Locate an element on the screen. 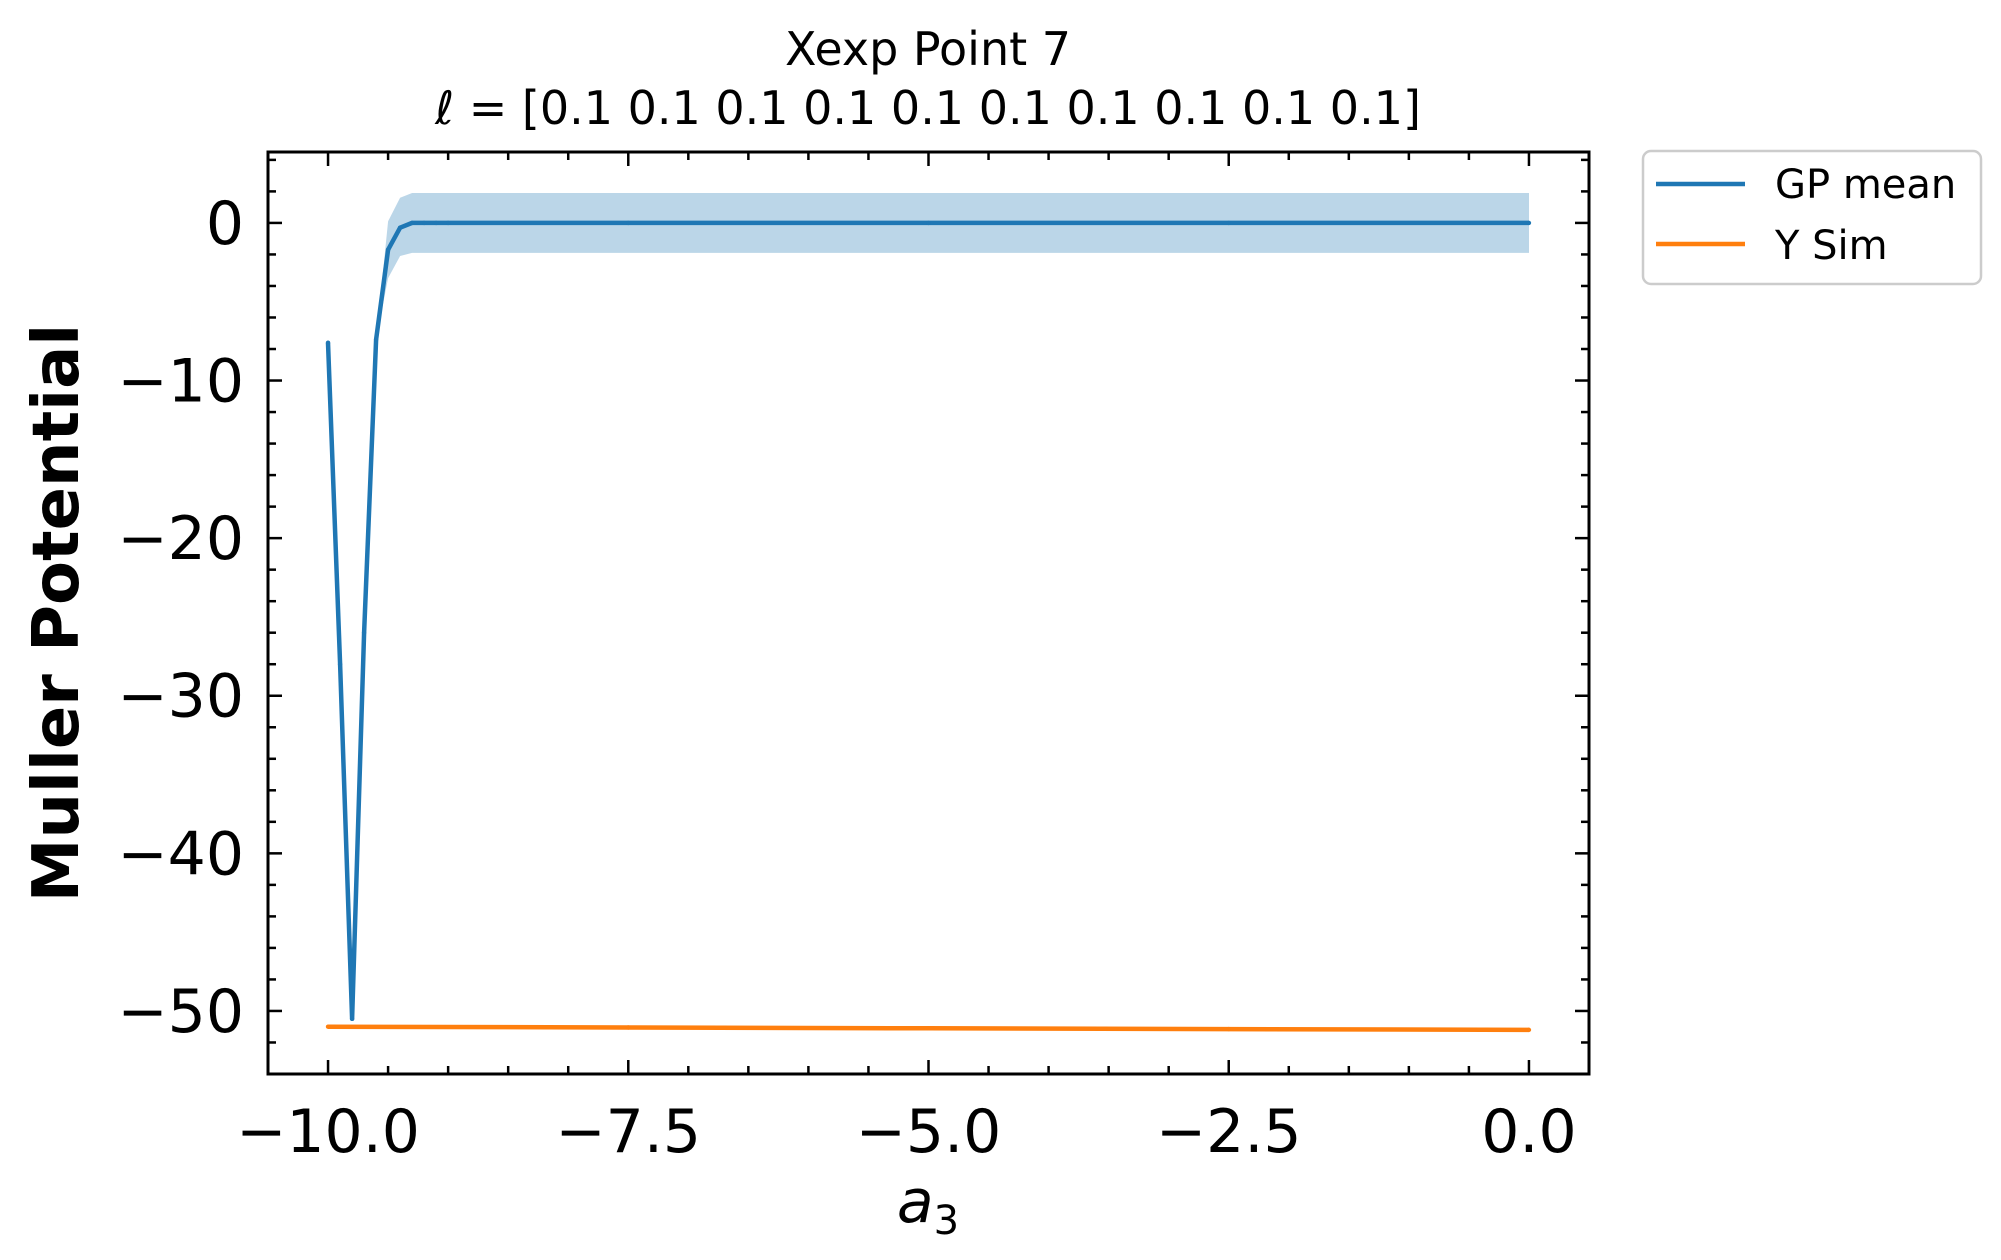  legend-label-y-sim: Y Sim is located at coordinates (1831, 246).